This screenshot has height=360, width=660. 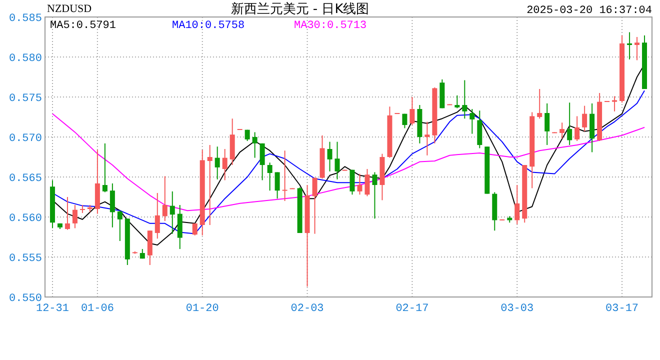 What do you see at coordinates (412, 309) in the screenshot?
I see `x-tick-label: 02-17` at bounding box center [412, 309].